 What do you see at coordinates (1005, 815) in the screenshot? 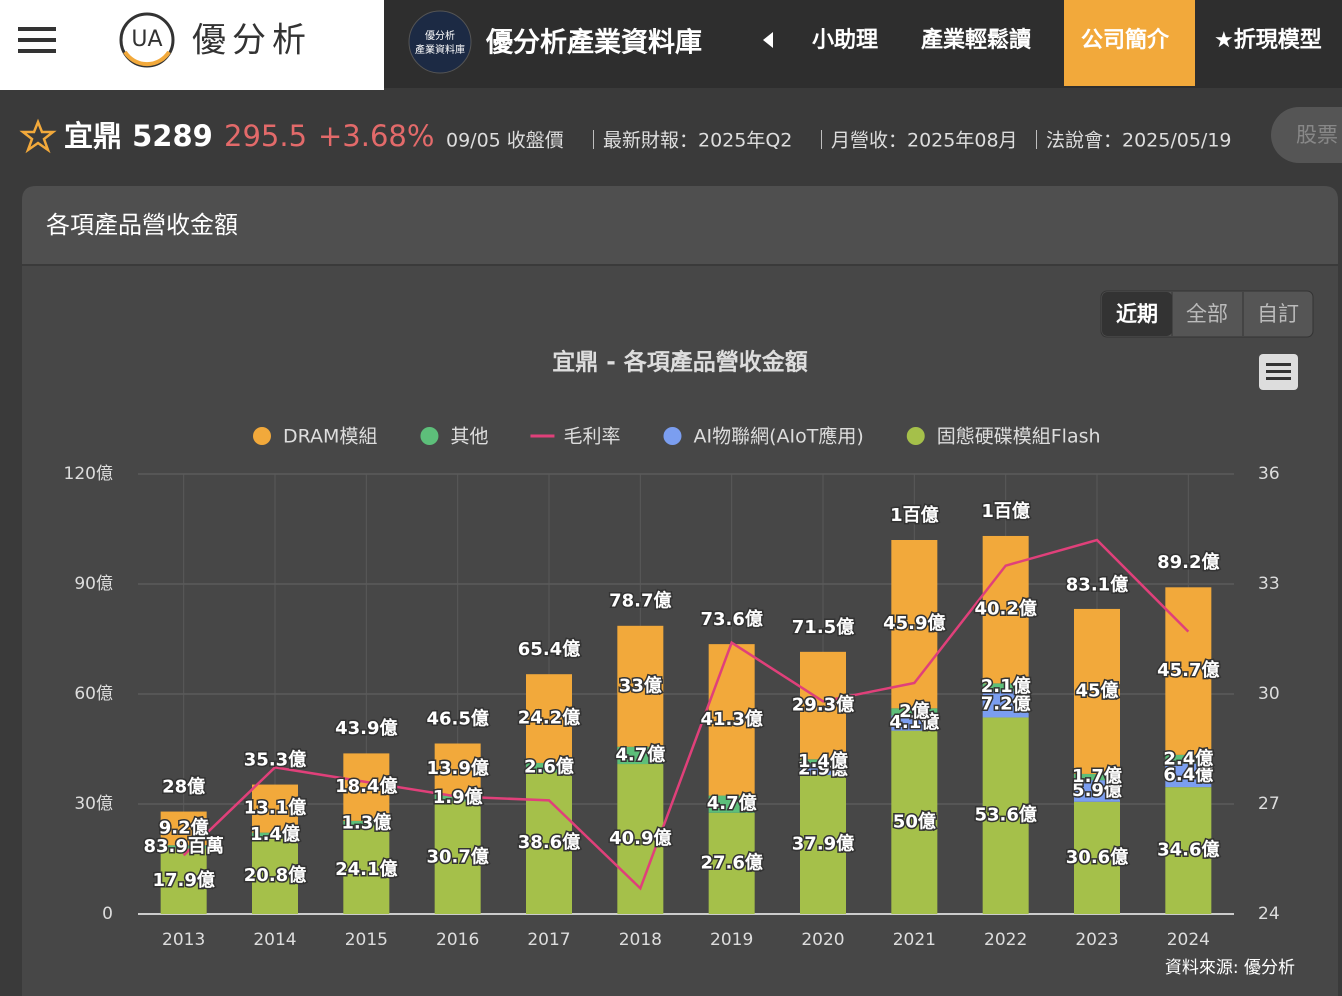
I see `data-label: 53.6億` at bounding box center [1005, 815].